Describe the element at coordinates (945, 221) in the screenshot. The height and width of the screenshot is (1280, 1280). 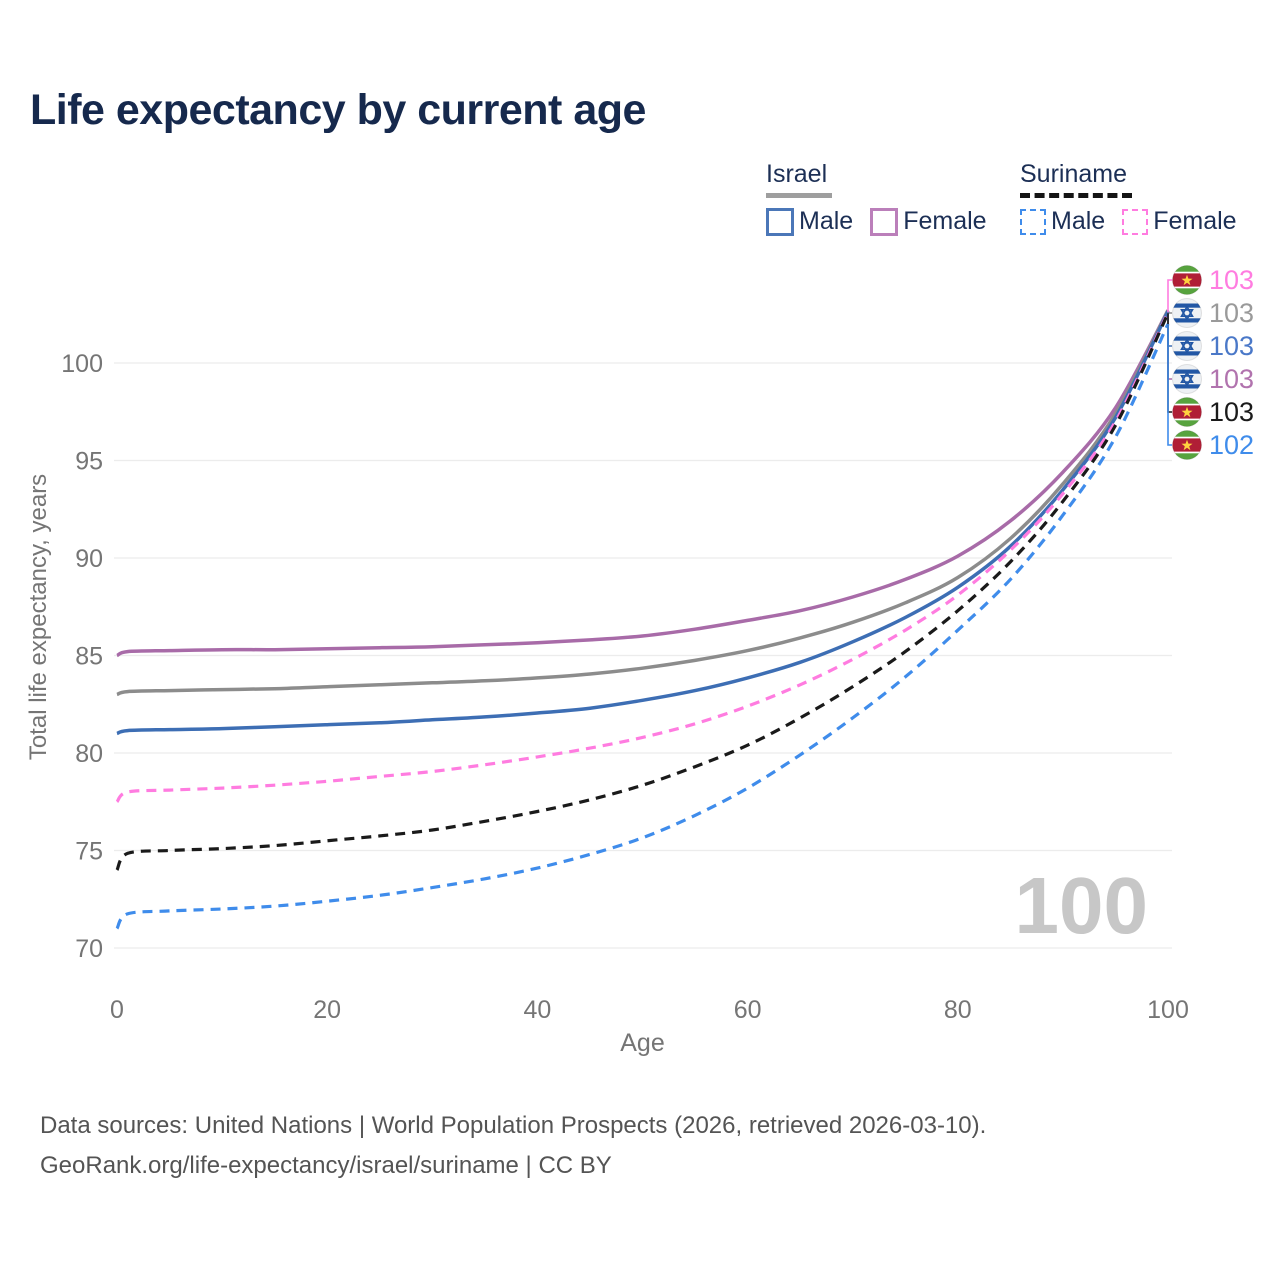
I see `legend-label-israel-female: Female` at that location.